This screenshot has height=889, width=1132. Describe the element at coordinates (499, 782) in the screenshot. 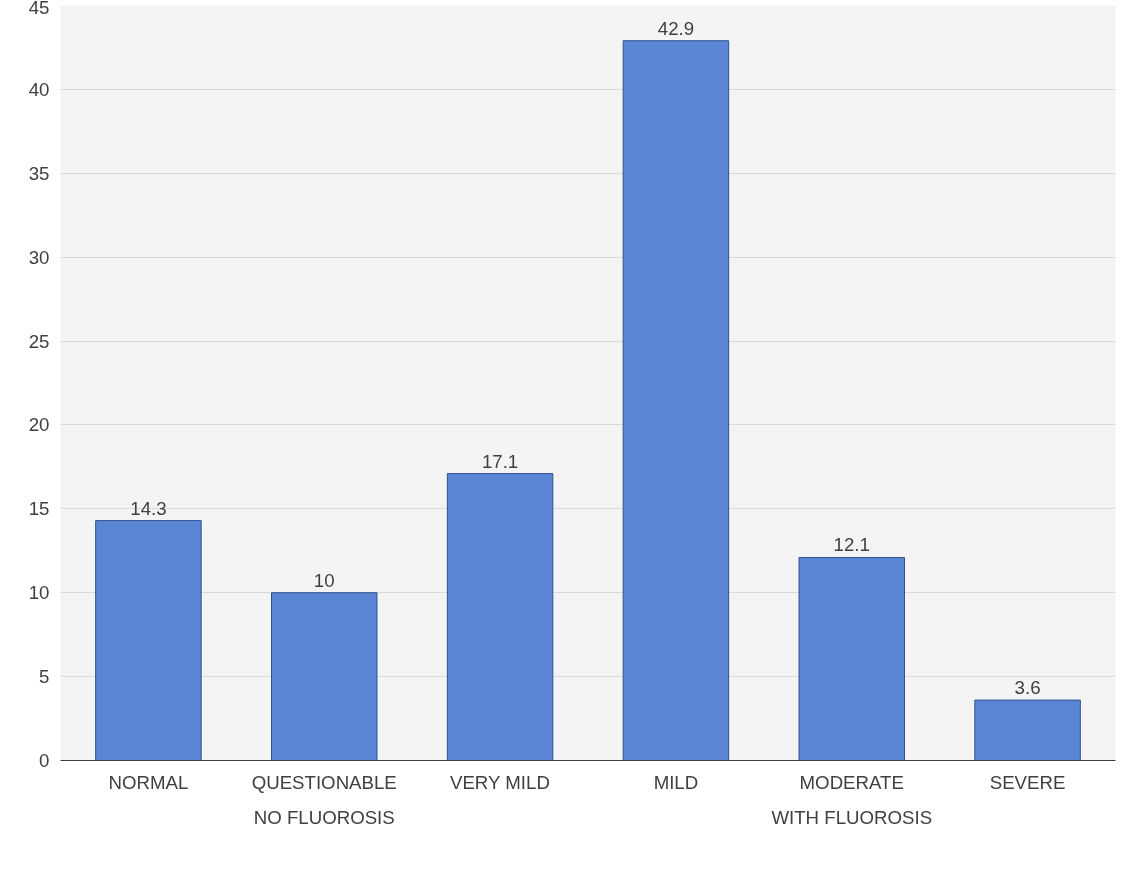

I see `x-tick-label: VERY MILD` at that location.